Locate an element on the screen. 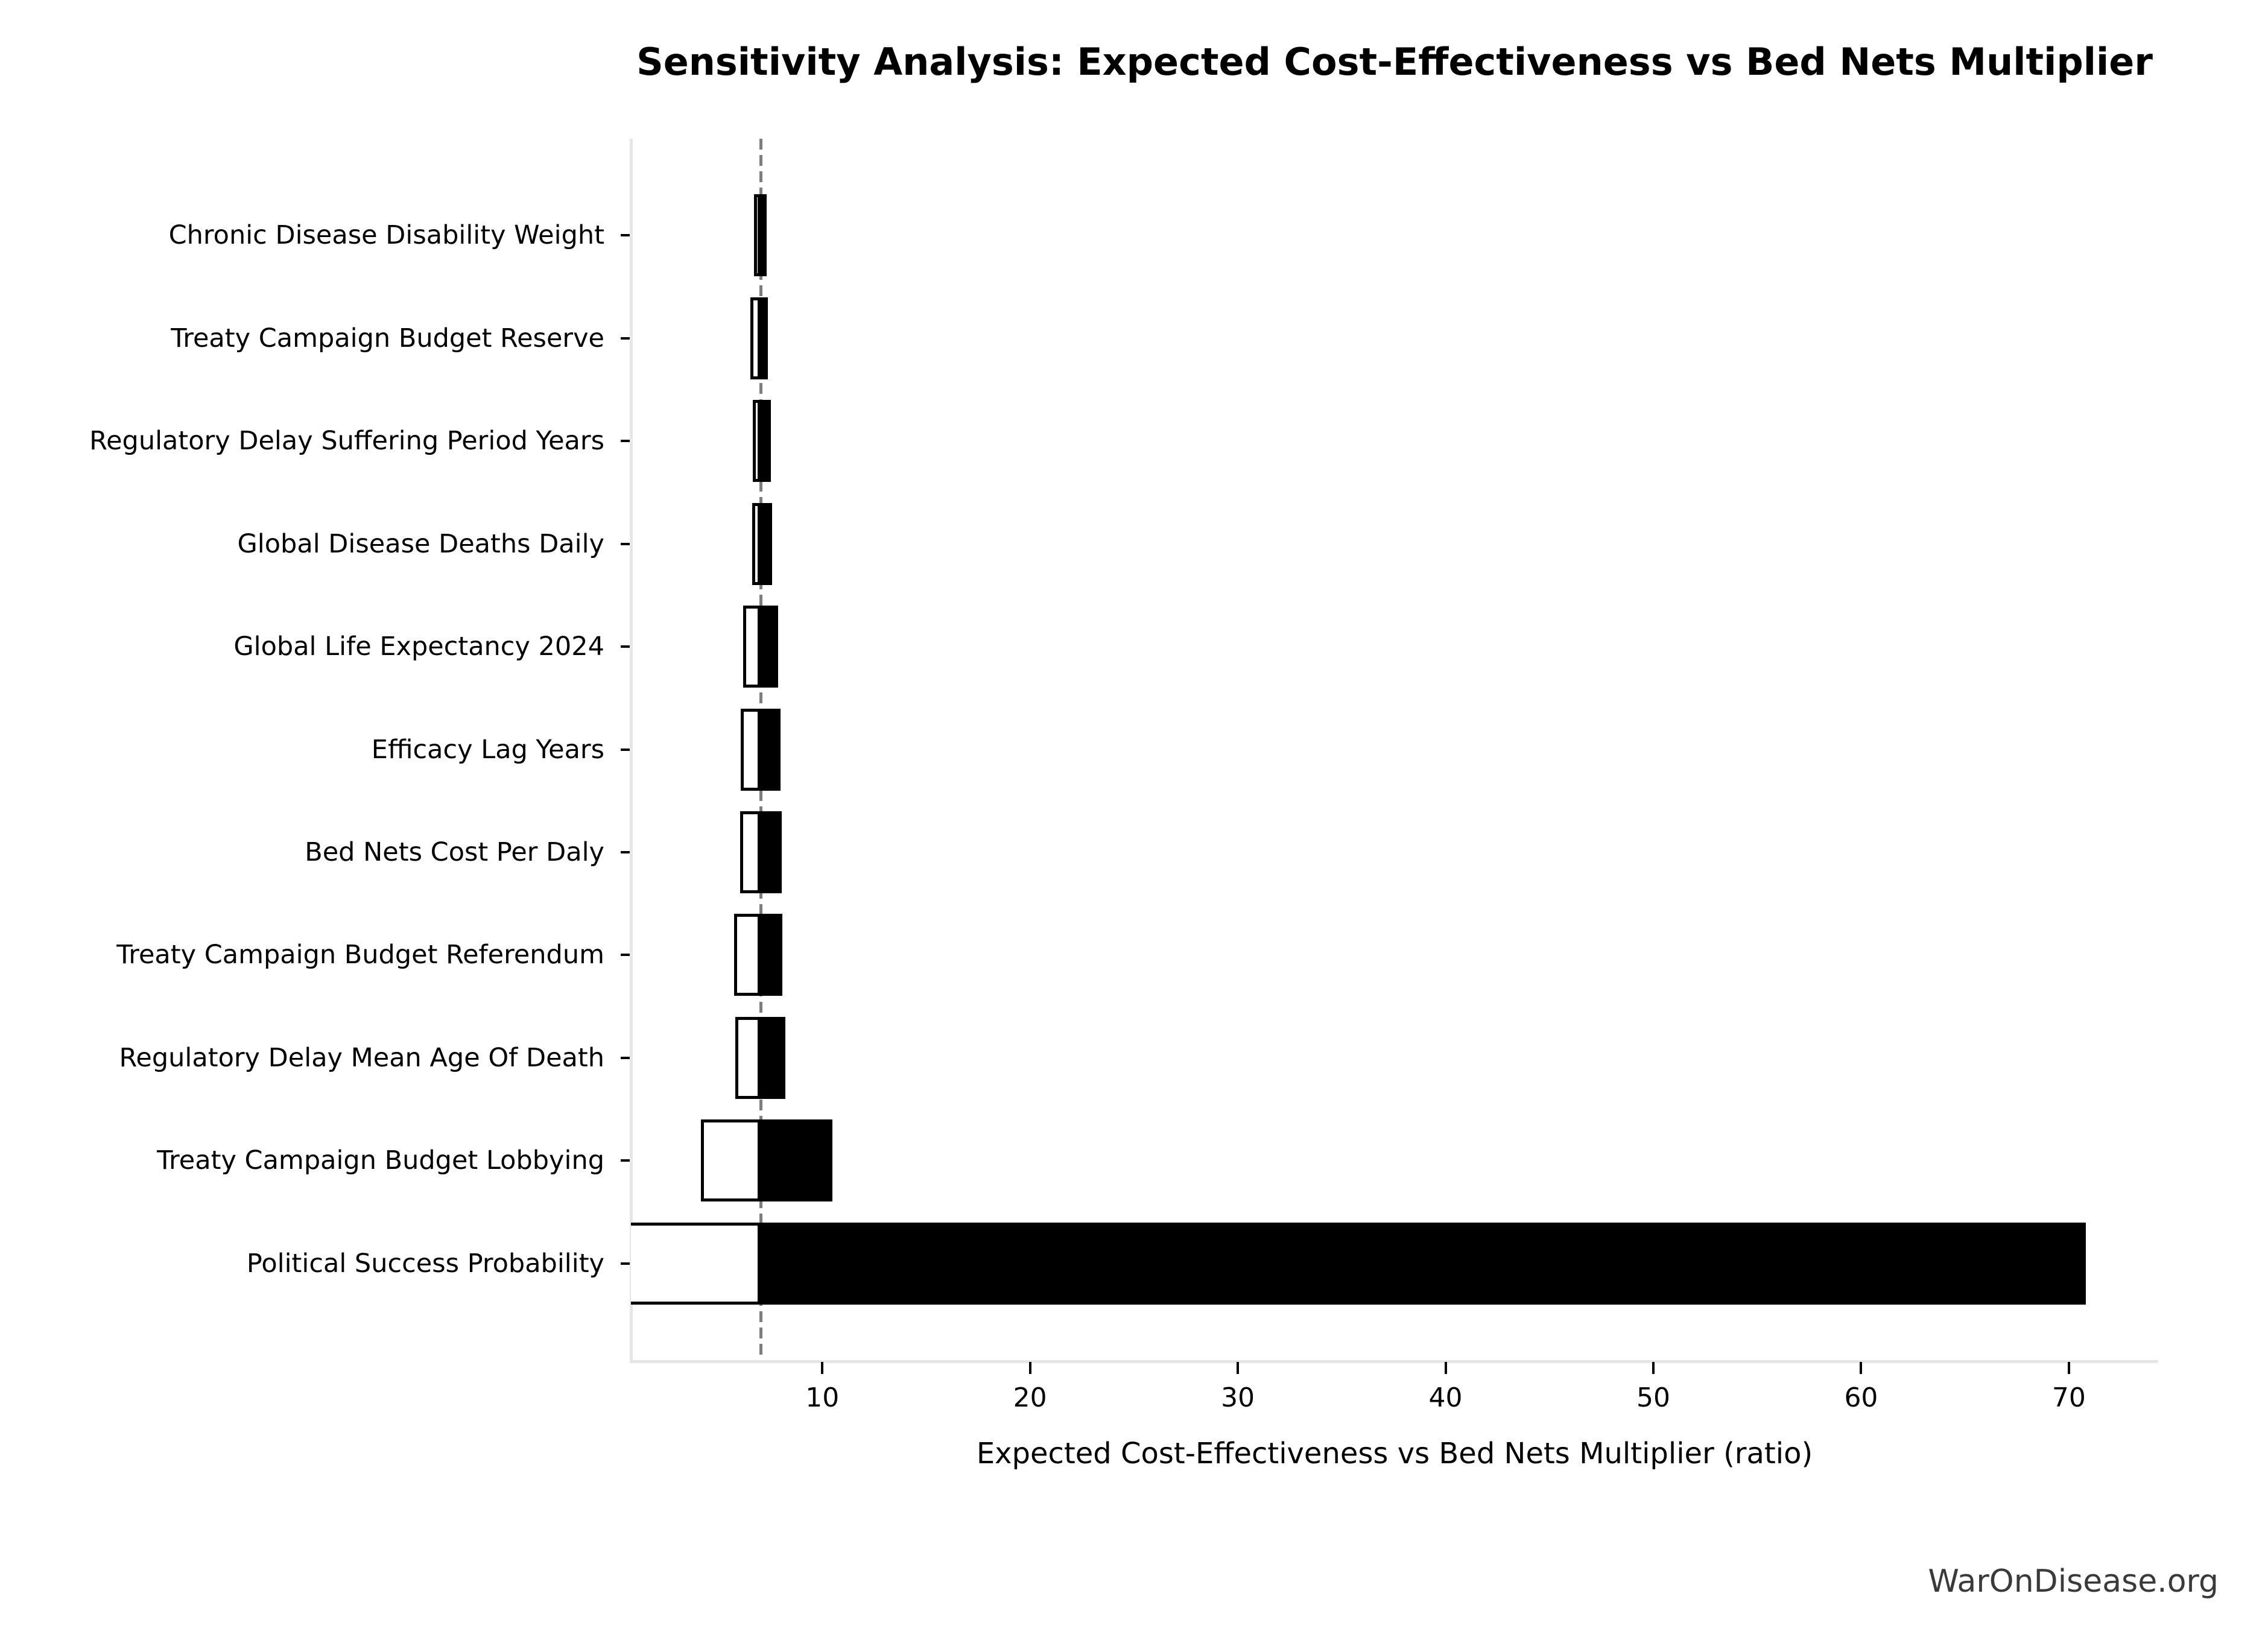 Image resolution: width=2268 pixels, height=1646 pixels. y-axis-label: Treaty Campaign Budget Lobbying is located at coordinates (380, 1160).